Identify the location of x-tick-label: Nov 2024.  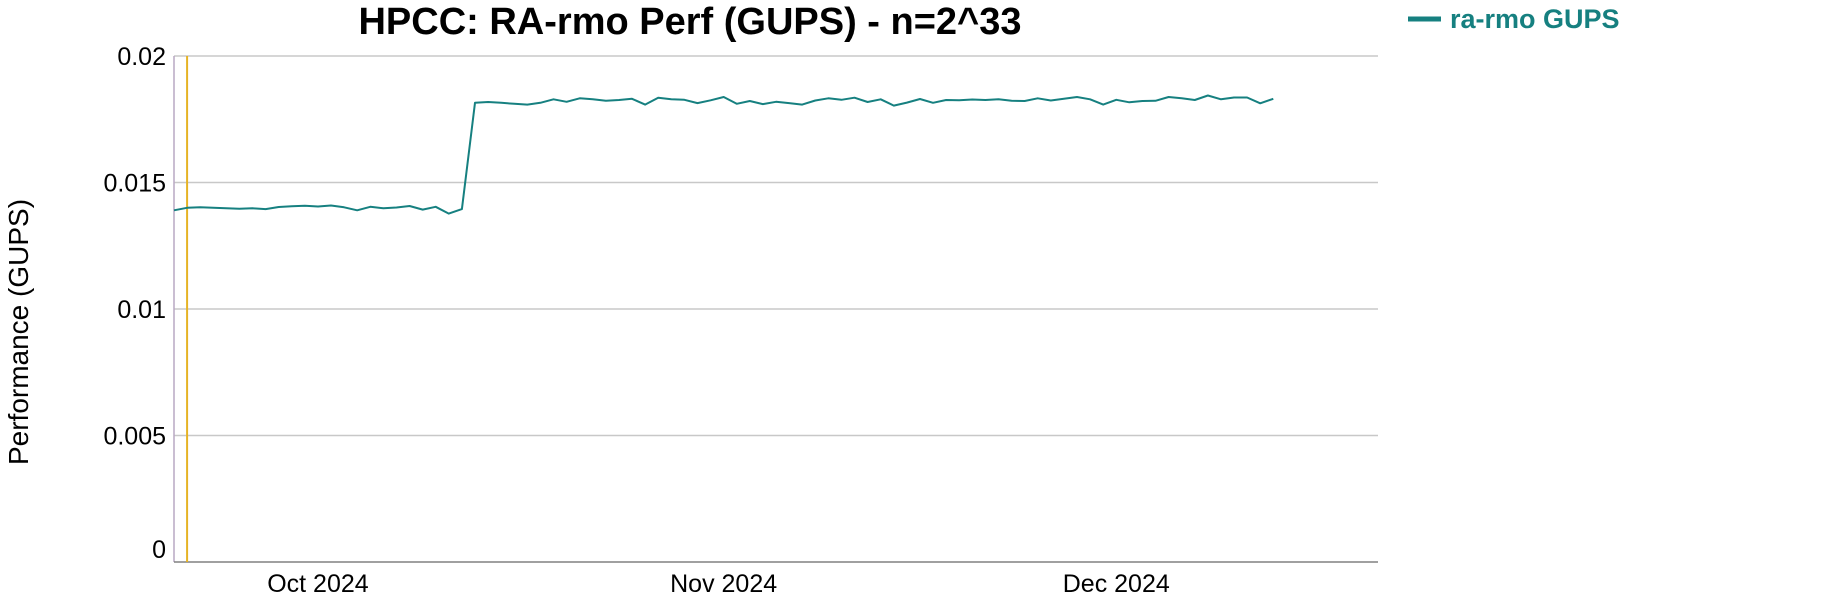
(723, 584).